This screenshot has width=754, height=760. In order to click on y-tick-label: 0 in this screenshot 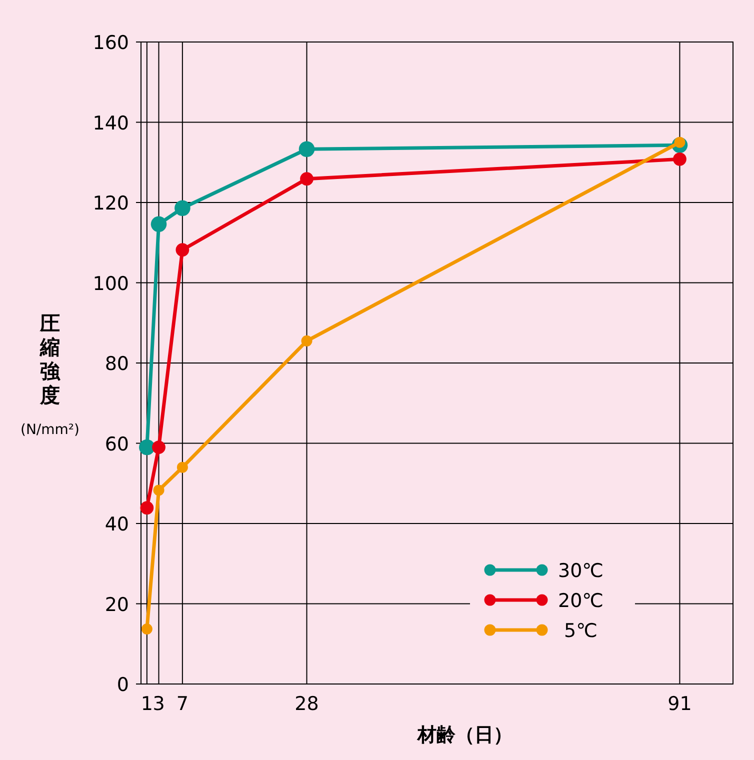, I will do `click(122, 685)`.